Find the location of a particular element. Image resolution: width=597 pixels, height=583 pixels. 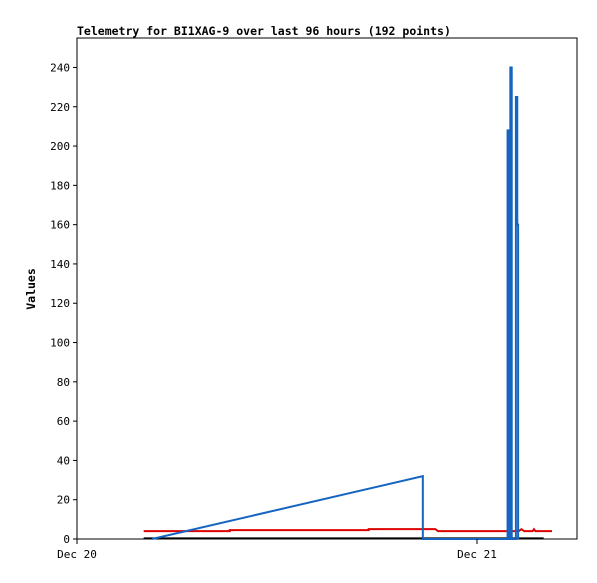

x-tick-label: Dec 21 is located at coordinates (477, 554).